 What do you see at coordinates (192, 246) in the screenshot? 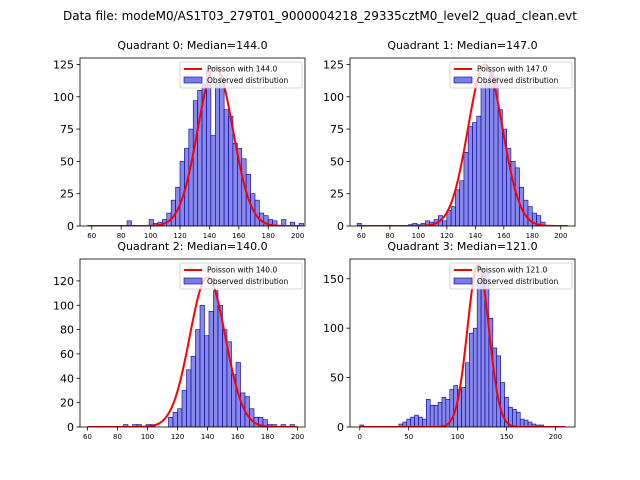
I see `quadrant-title: Quadrant 2: Median=140.0` at bounding box center [192, 246].